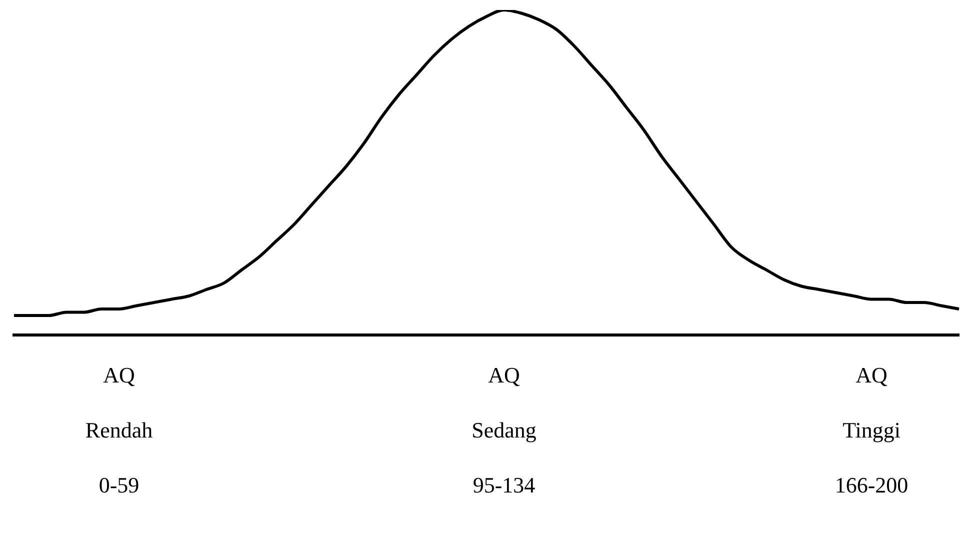  I want to click on category-label: AQ Sedang 95-134, so click(504, 430).